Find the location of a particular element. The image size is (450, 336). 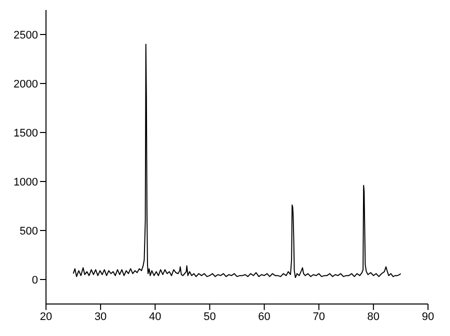

x-tick-label: 60 is located at coordinates (264, 316).